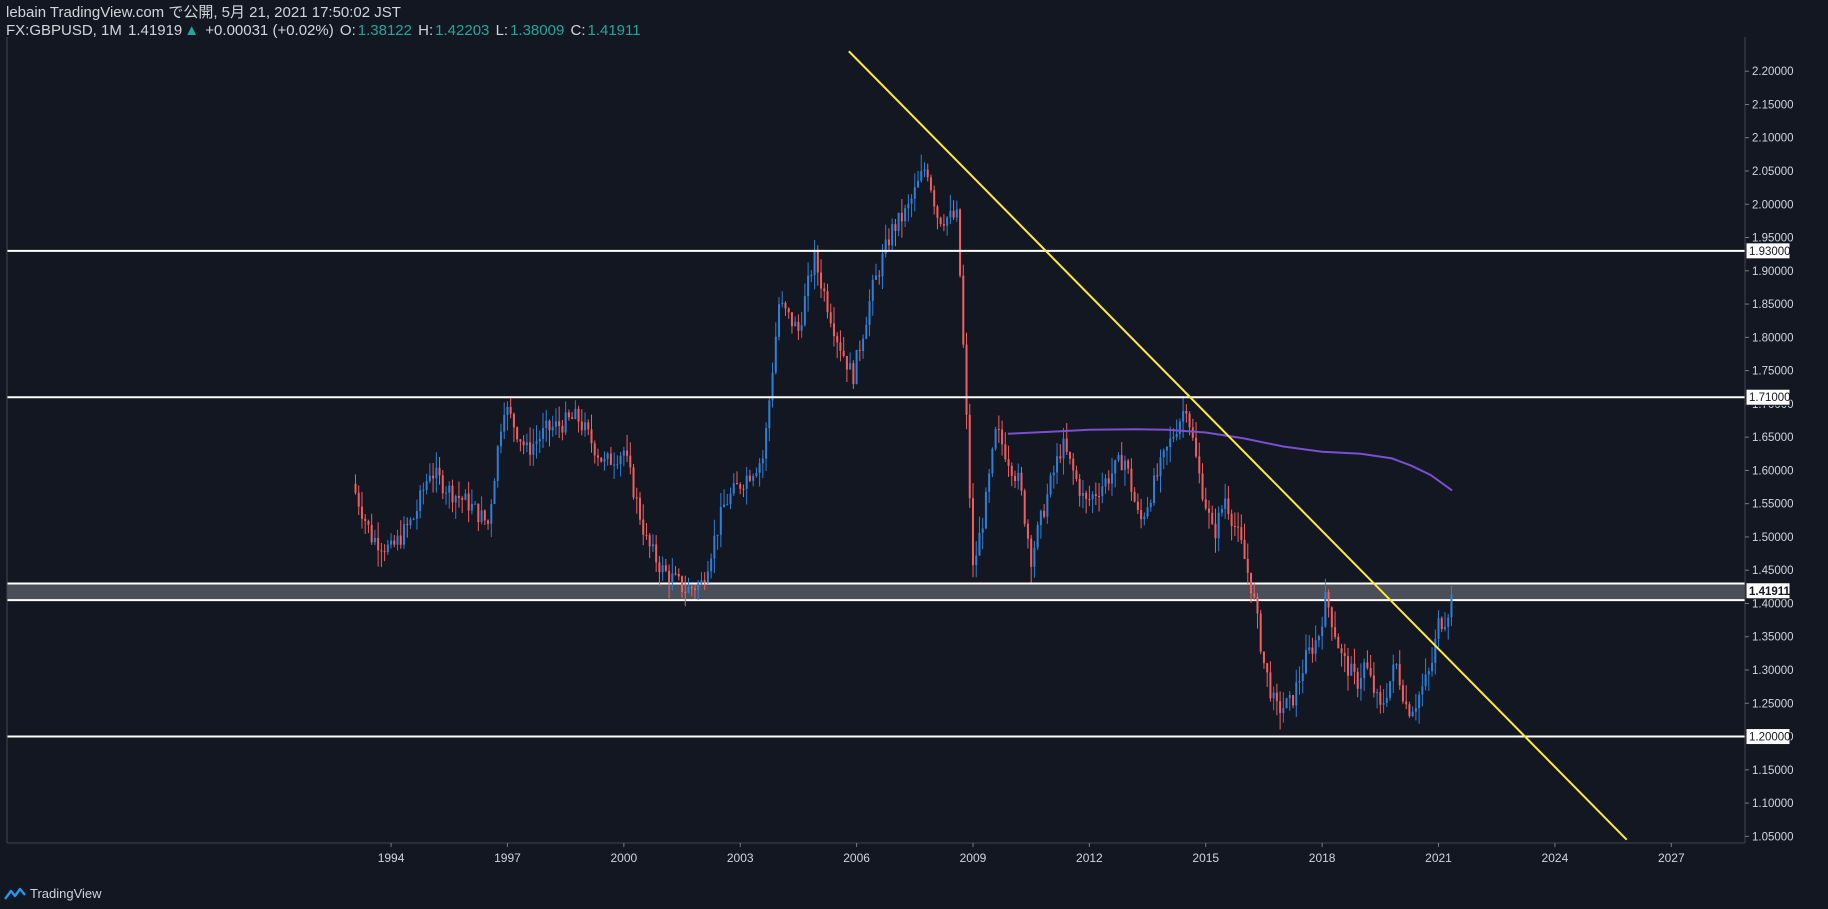 This screenshot has width=1828, height=909. What do you see at coordinates (462, 30) in the screenshot?
I see `high-value: 1.42203` at bounding box center [462, 30].